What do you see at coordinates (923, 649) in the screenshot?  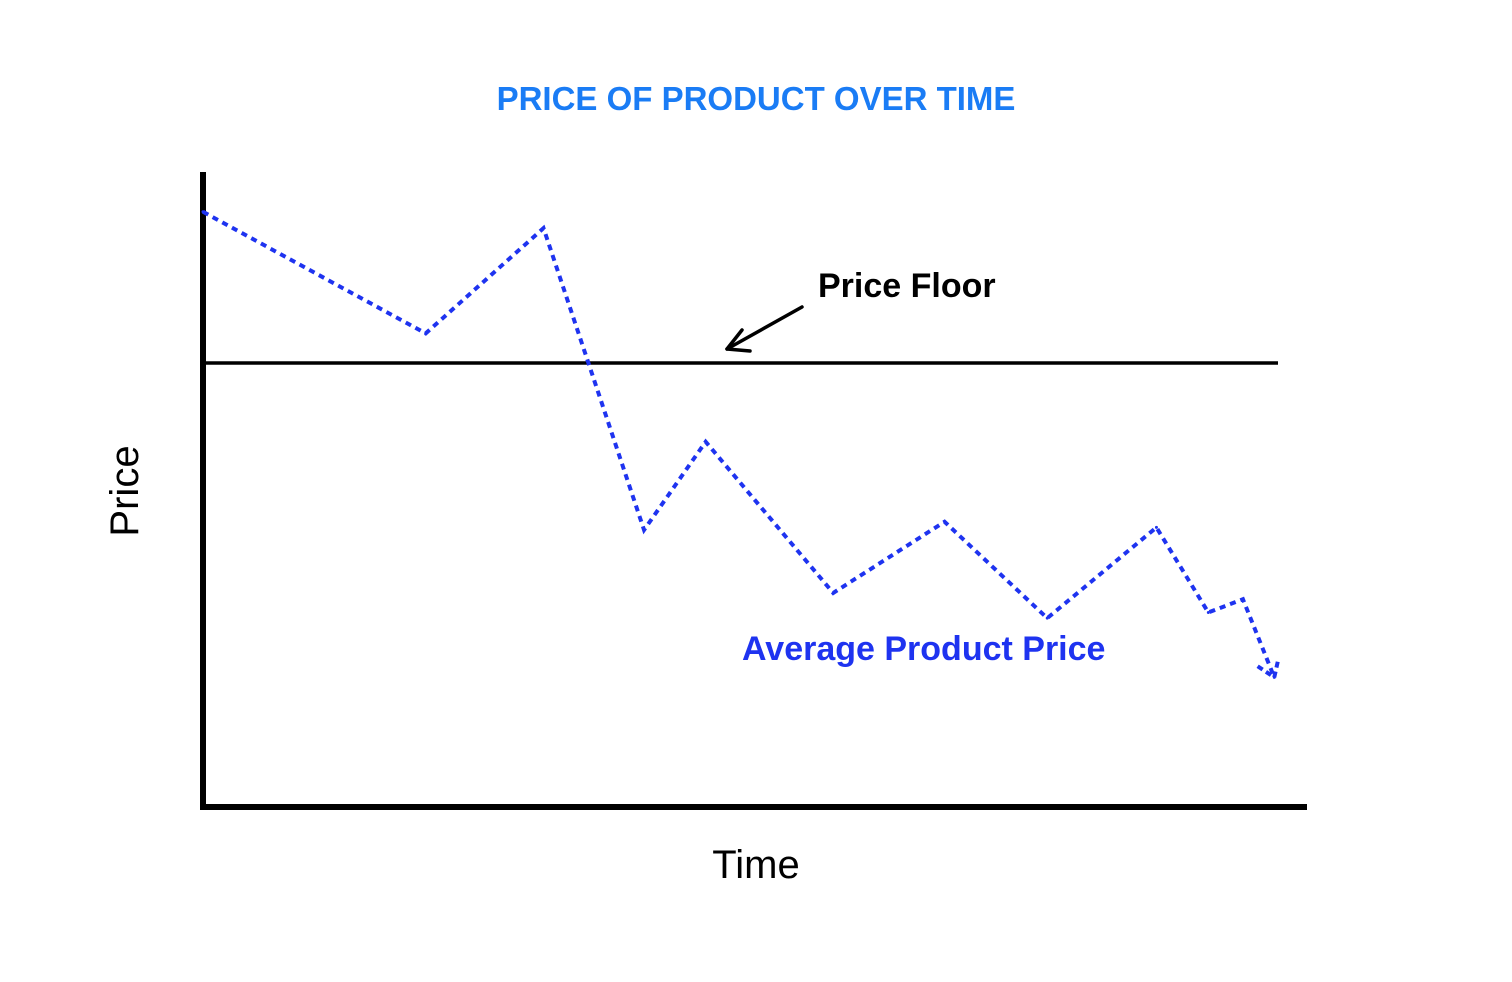 I see `series-label-average-product-price: Average Product Price` at bounding box center [923, 649].